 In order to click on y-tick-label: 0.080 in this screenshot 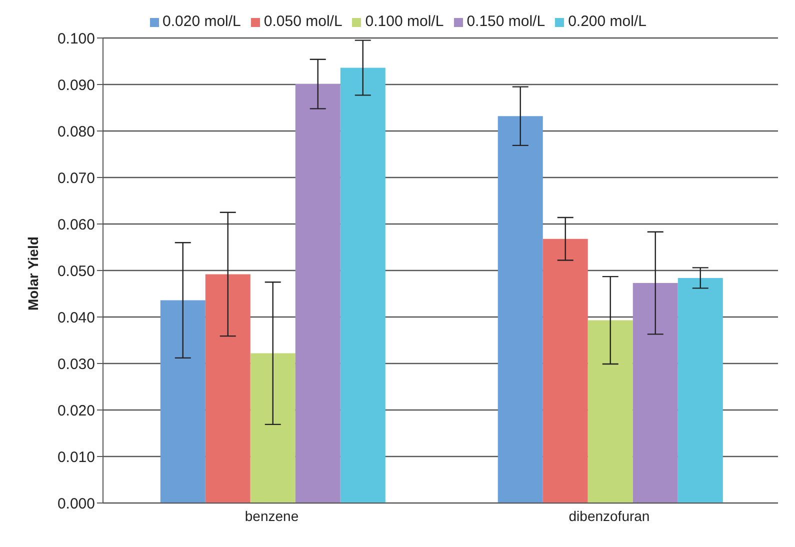, I will do `click(76, 131)`.